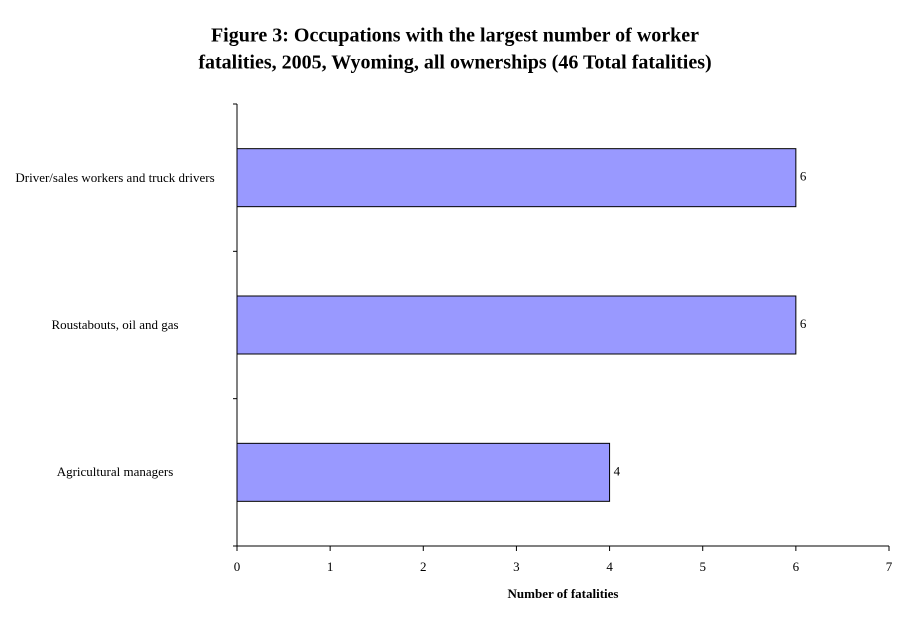  Describe the element at coordinates (423, 566) in the screenshot. I see `x-tick-label: 2` at that location.